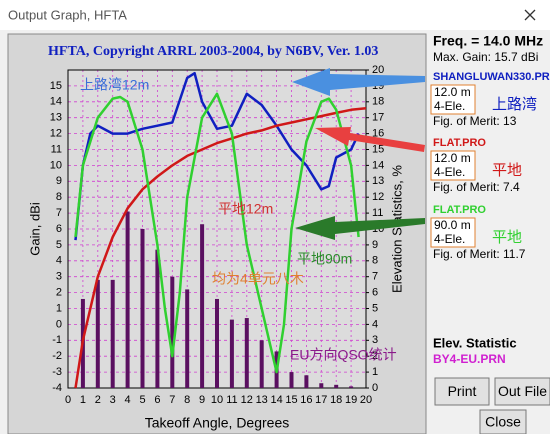  I want to click on y-tick-label: 2, so click(59, 293).